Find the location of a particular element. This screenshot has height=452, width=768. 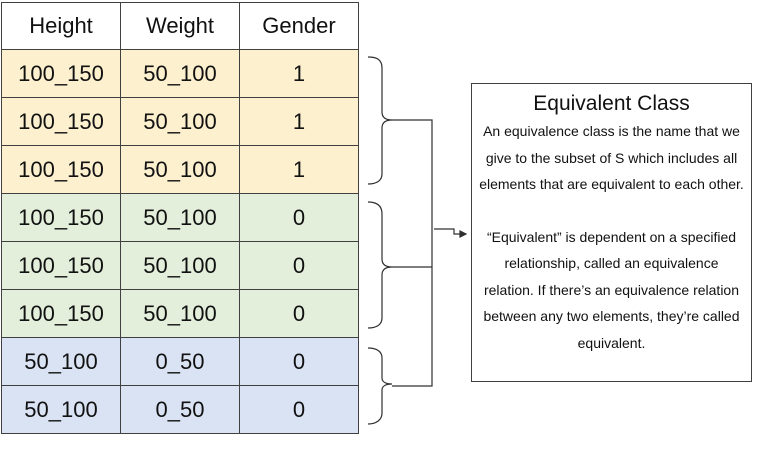

definition-title: Equivalent Class is located at coordinates (611, 103).